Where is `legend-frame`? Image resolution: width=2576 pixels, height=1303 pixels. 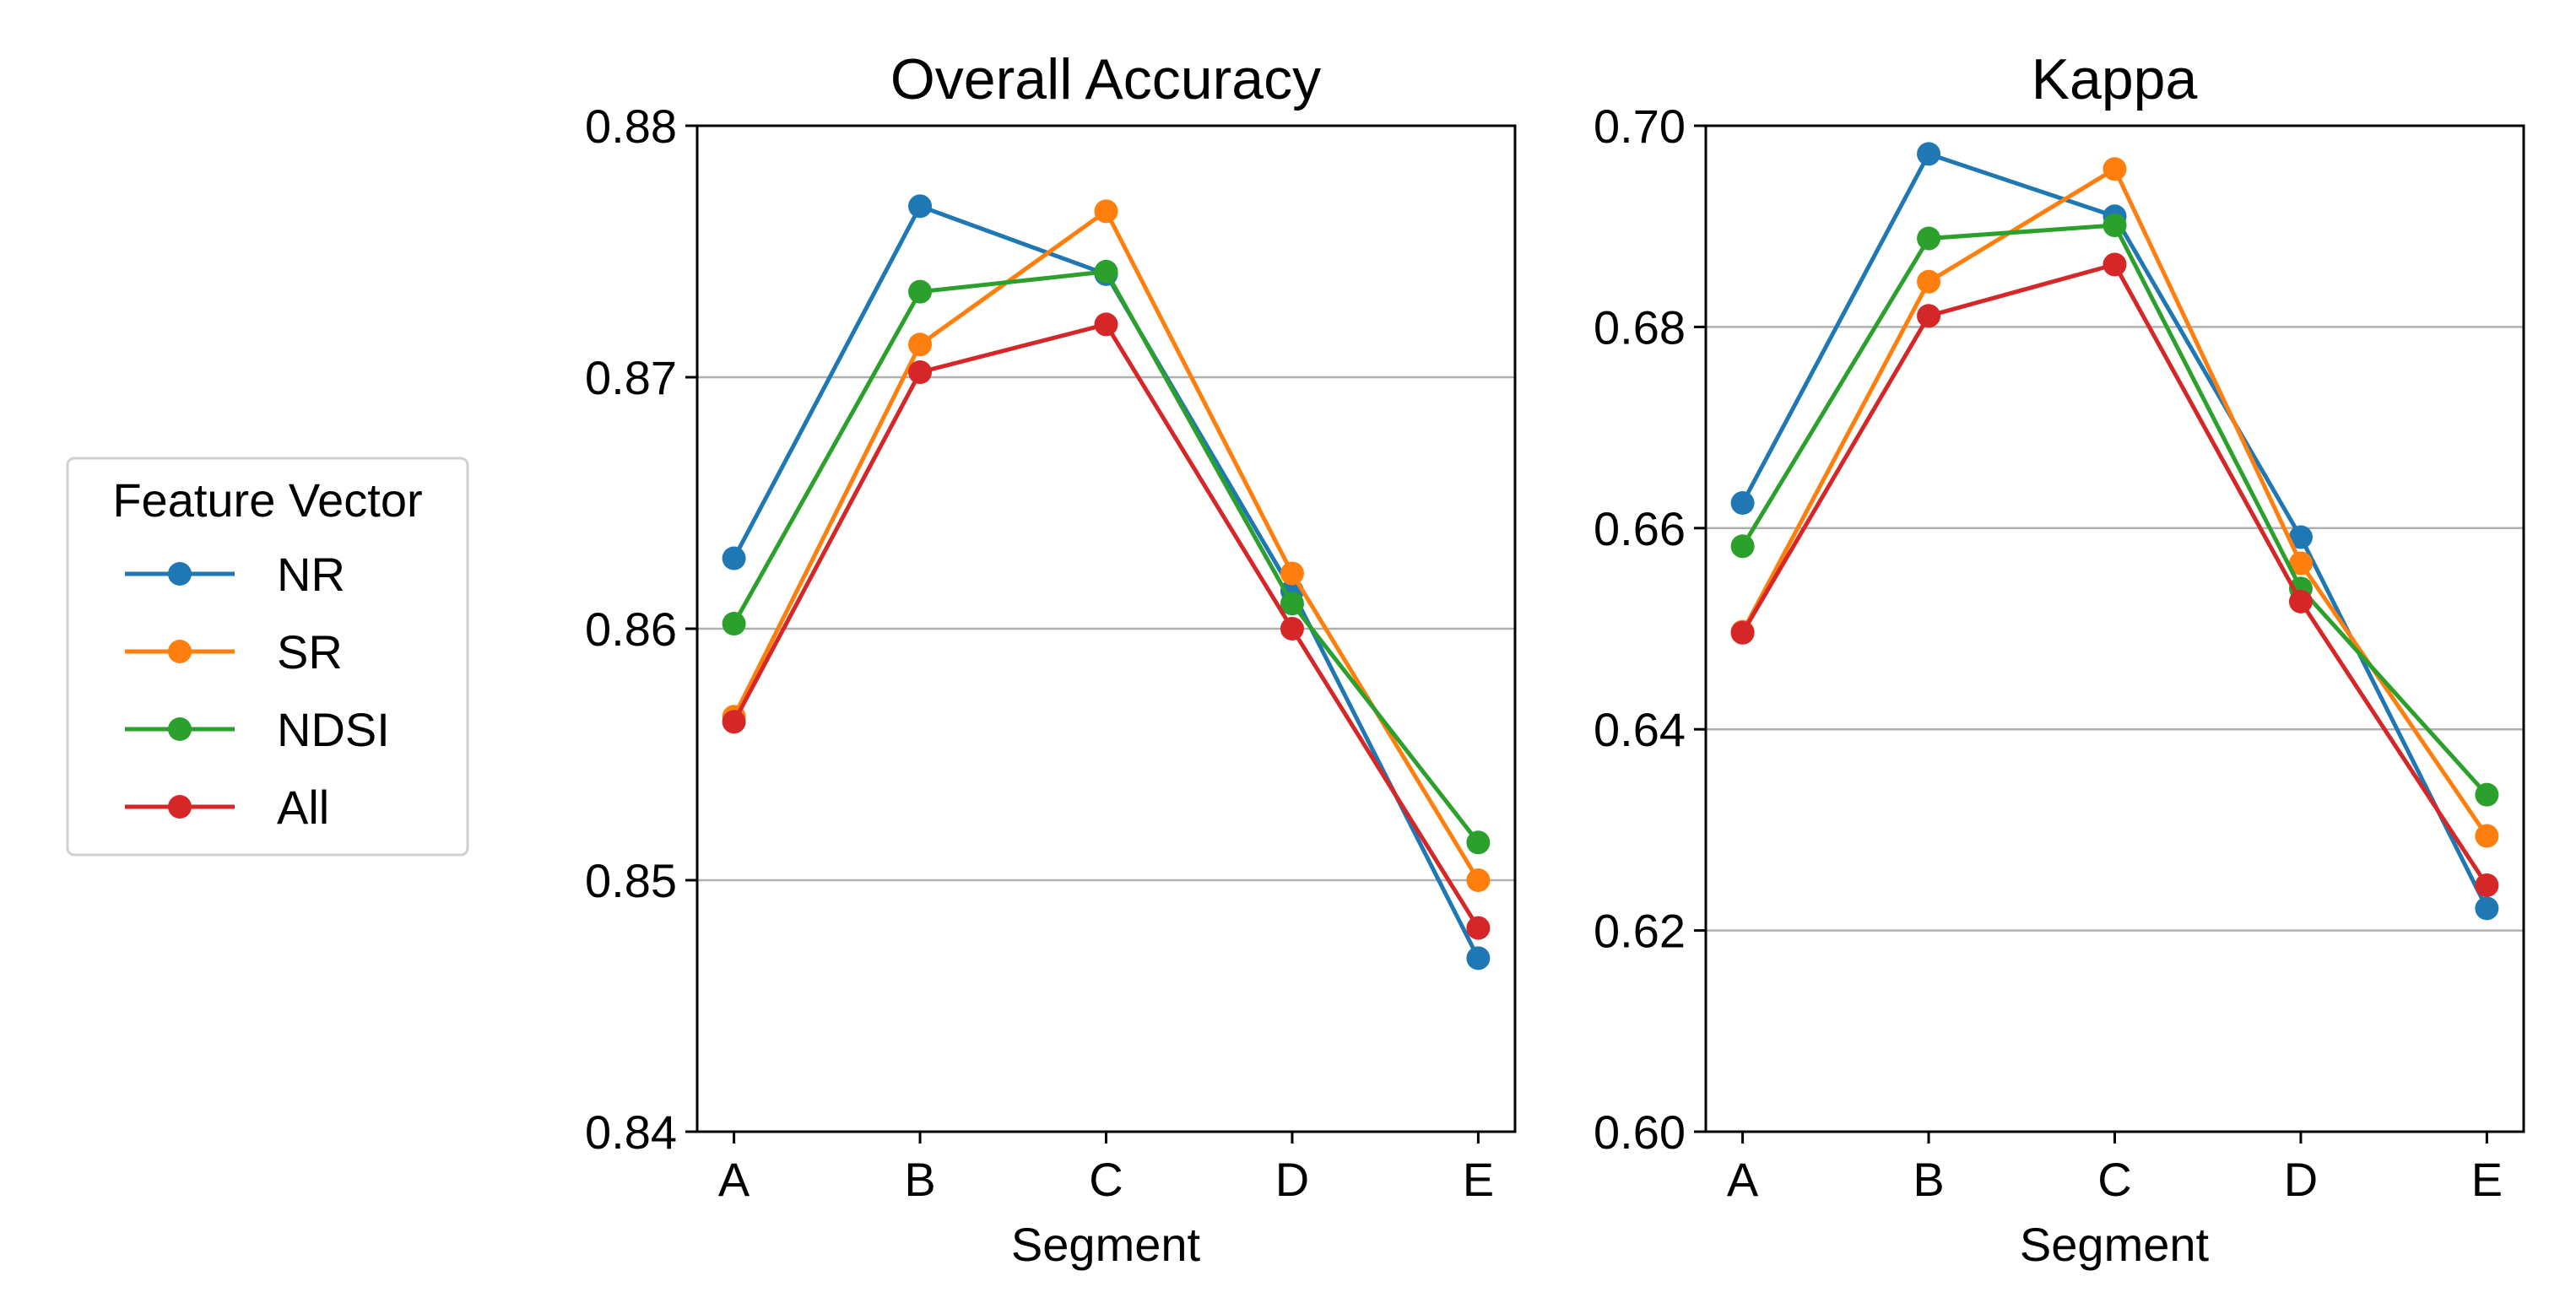
legend-frame is located at coordinates (267, 657).